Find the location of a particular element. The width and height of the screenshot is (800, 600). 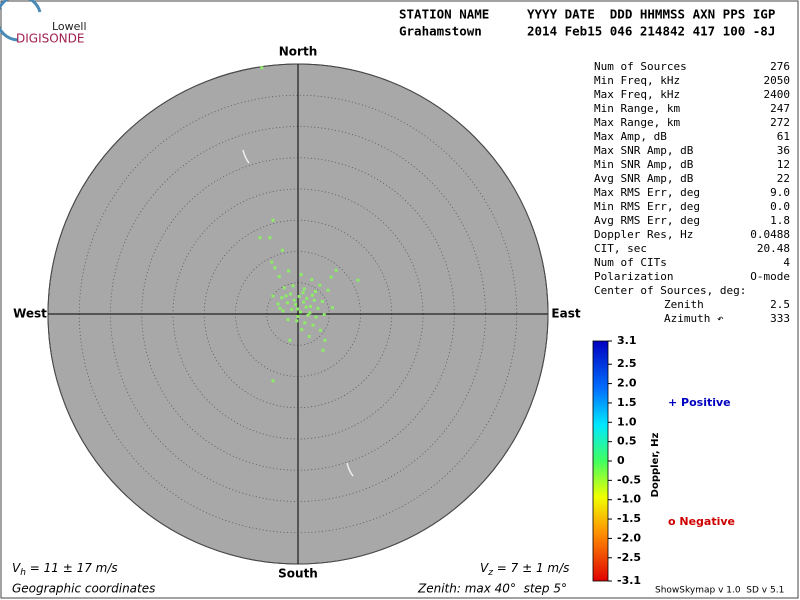

stat-value: 2050 is located at coordinates (777, 80).